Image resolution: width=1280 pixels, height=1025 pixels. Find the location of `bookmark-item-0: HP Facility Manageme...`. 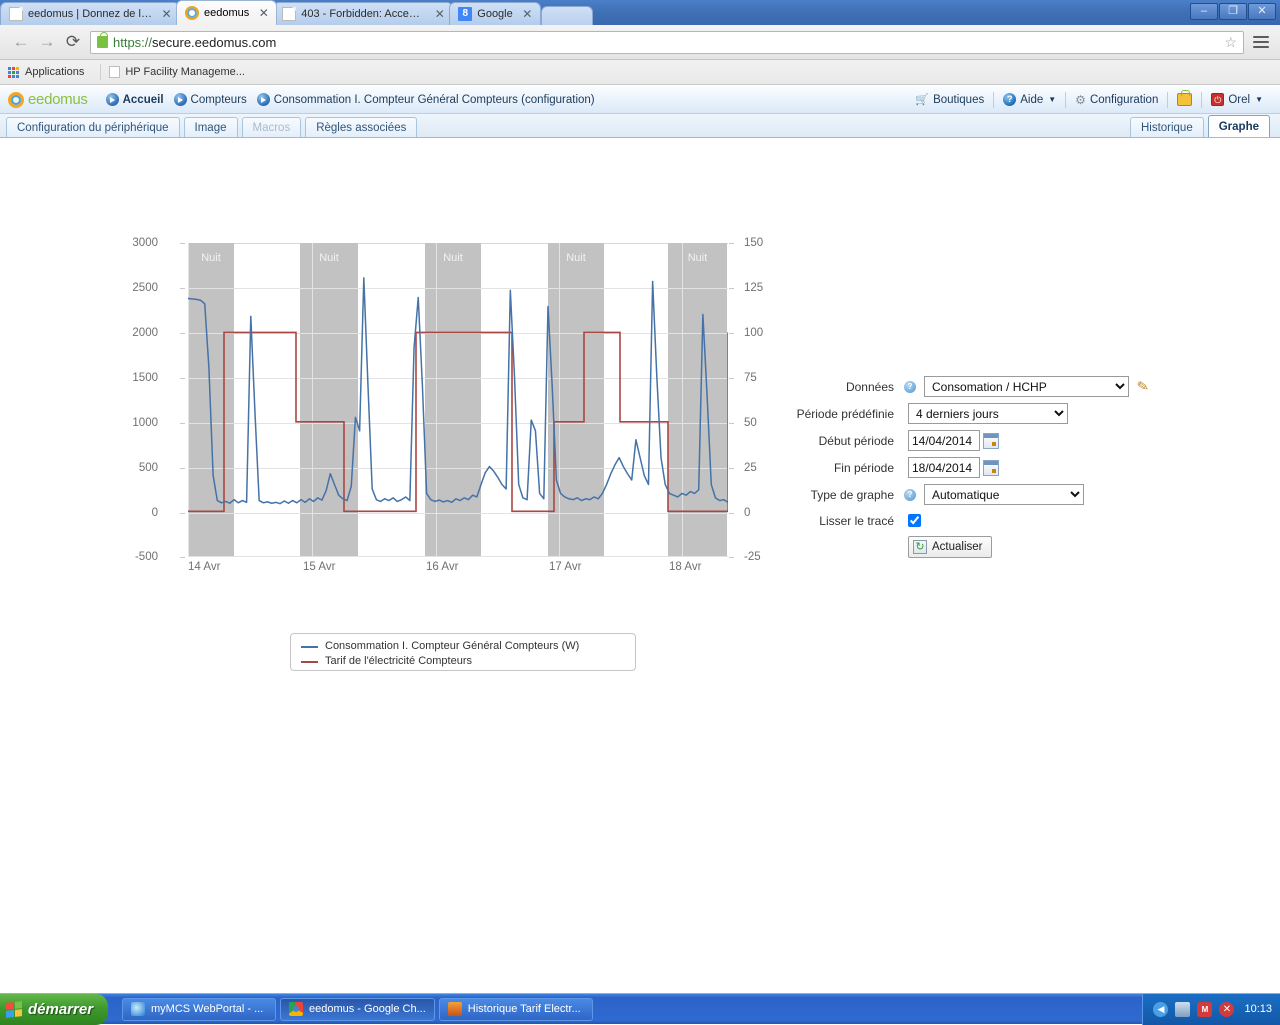

bookmark-item-0: HP Facility Manageme... is located at coordinates (177, 72).